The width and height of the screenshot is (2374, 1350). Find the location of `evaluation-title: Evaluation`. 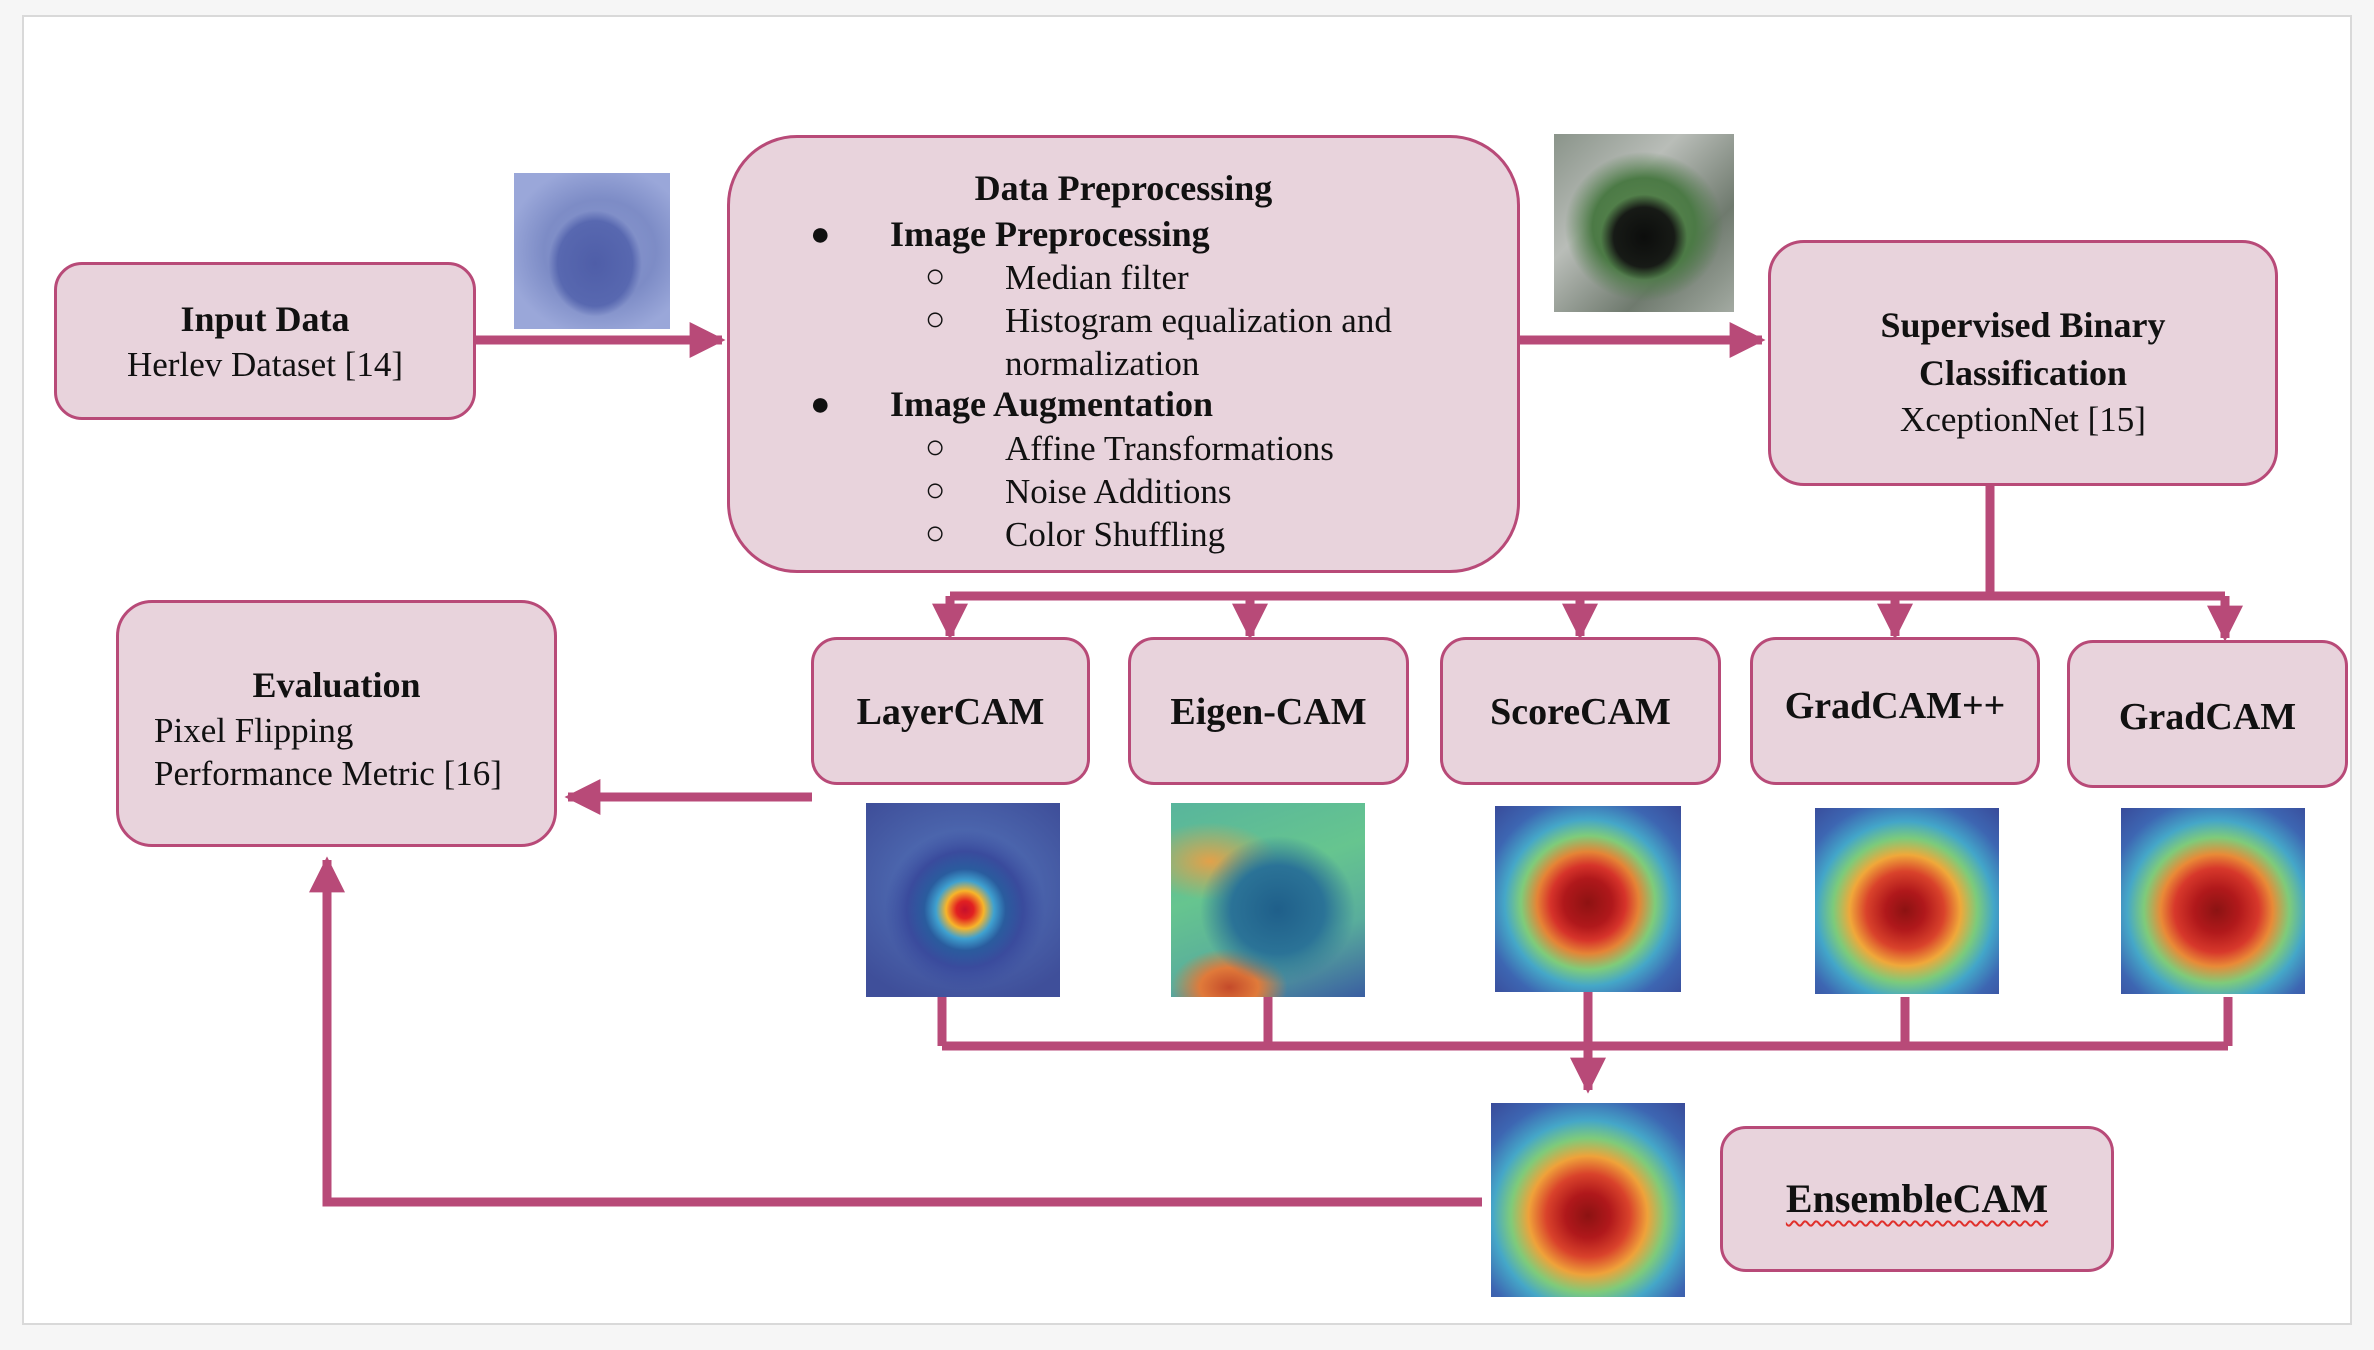

evaluation-title: Evaluation is located at coordinates (336, 685).